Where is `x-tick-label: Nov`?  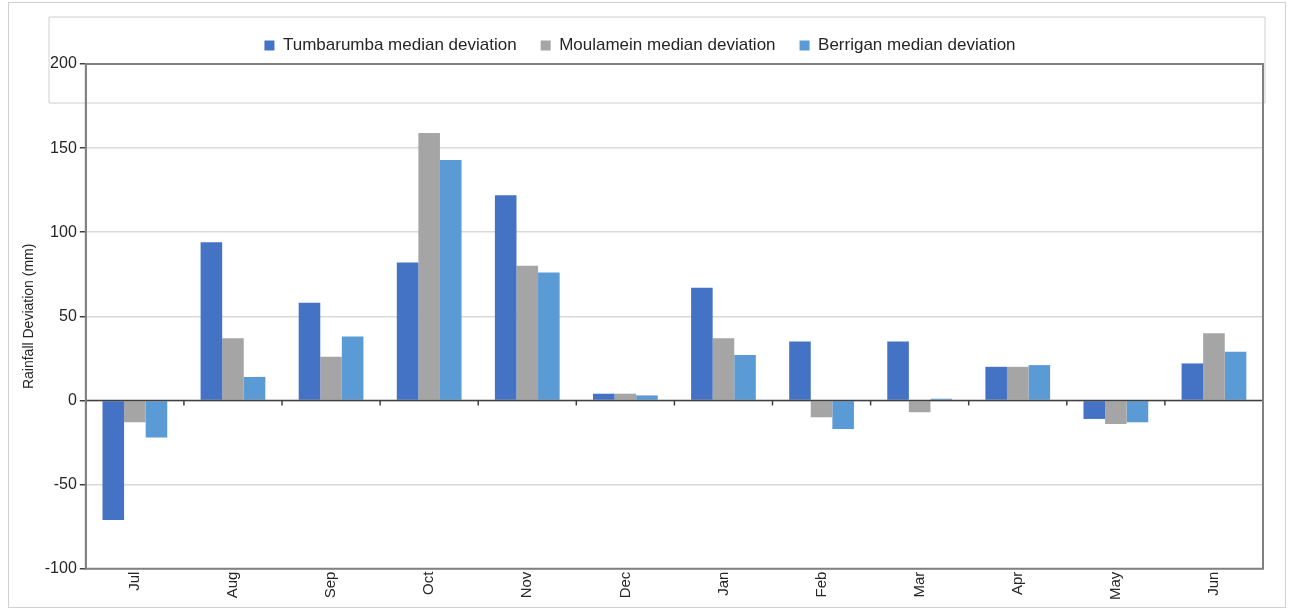
x-tick-label: Nov is located at coordinates (526, 585).